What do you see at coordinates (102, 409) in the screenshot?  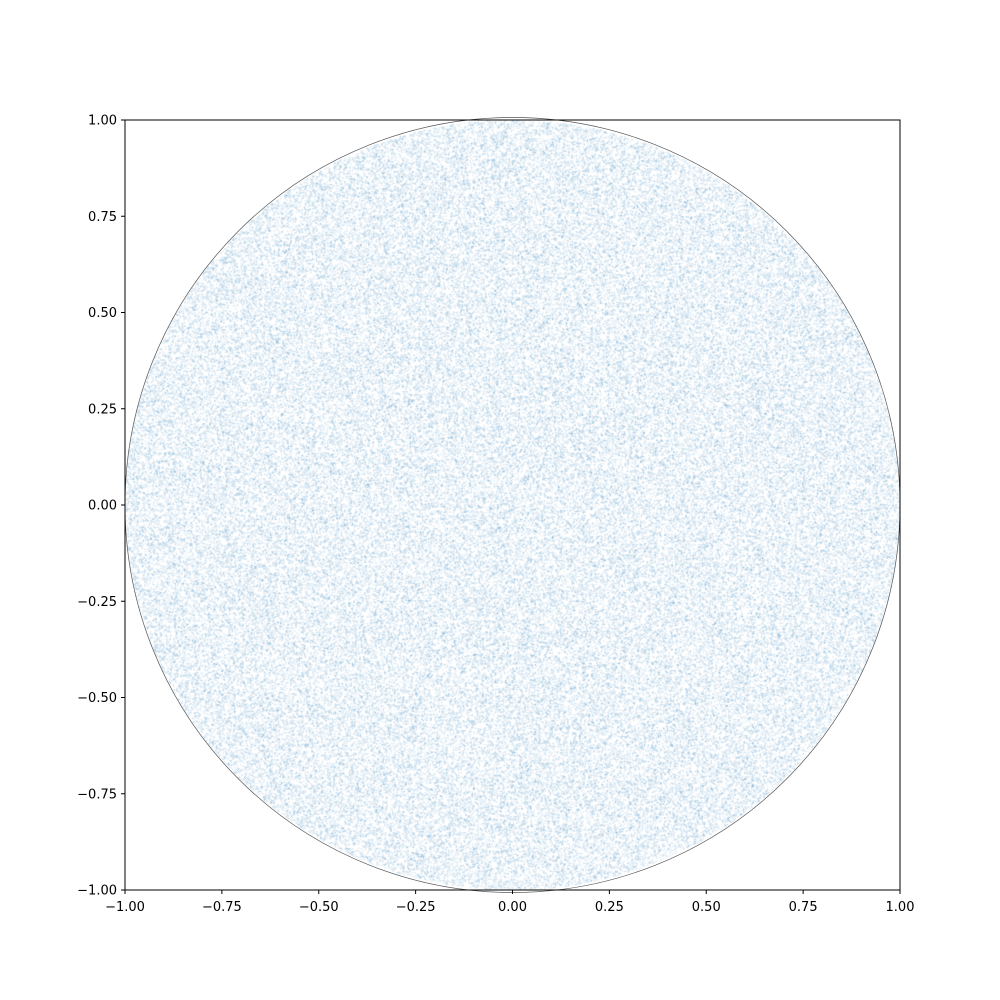 I see `y-tick-label: 0.25` at bounding box center [102, 409].